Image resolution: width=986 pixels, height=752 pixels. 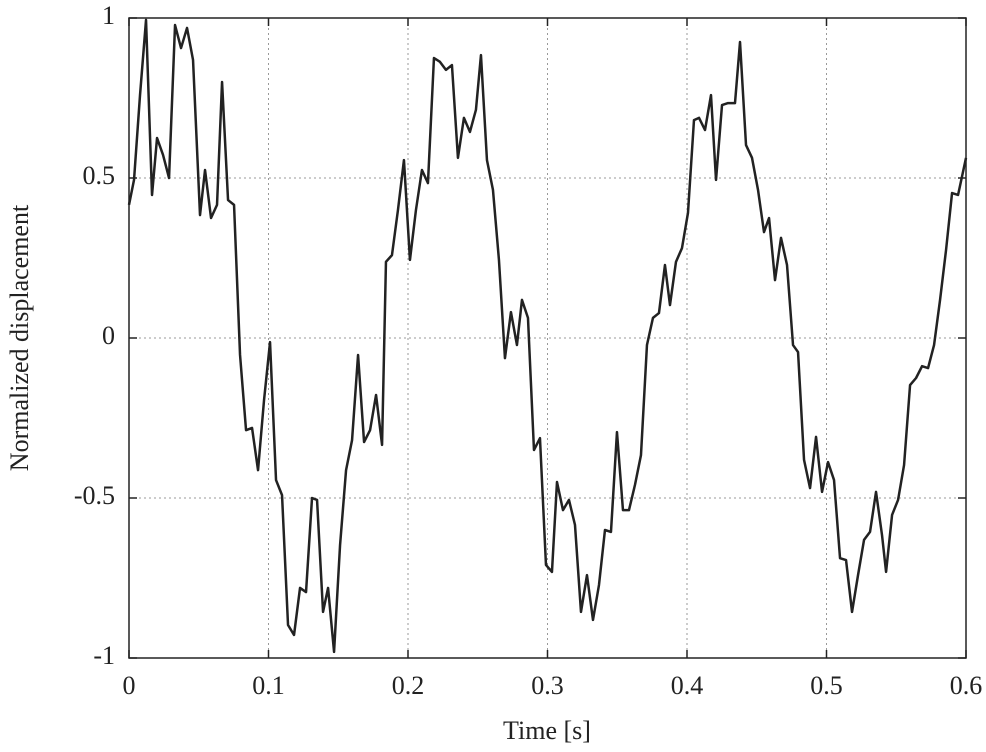 I want to click on y-tick-label: -0.5, so click(x=94, y=495).